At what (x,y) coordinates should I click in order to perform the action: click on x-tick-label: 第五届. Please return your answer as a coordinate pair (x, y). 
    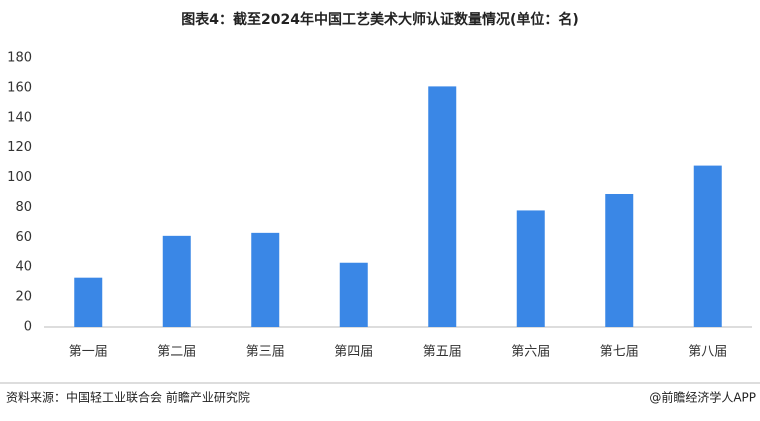
    Looking at the image, I should click on (442, 352).